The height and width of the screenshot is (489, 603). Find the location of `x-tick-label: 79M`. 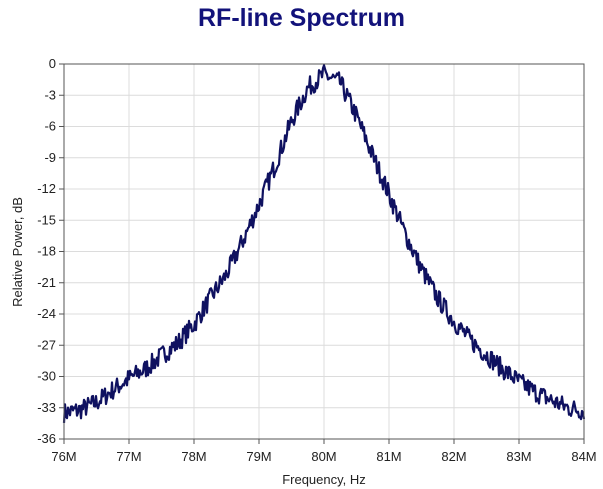

x-tick-label: 79M is located at coordinates (258, 456).